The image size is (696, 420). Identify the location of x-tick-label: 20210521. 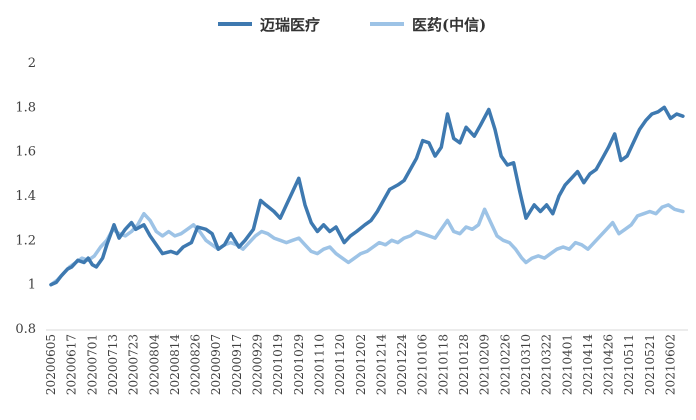
(650, 364).